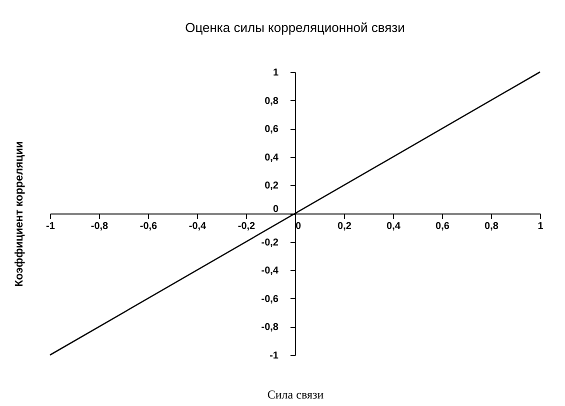  Describe the element at coordinates (345, 226) in the screenshot. I see `x-tick-label: 0,2` at that location.